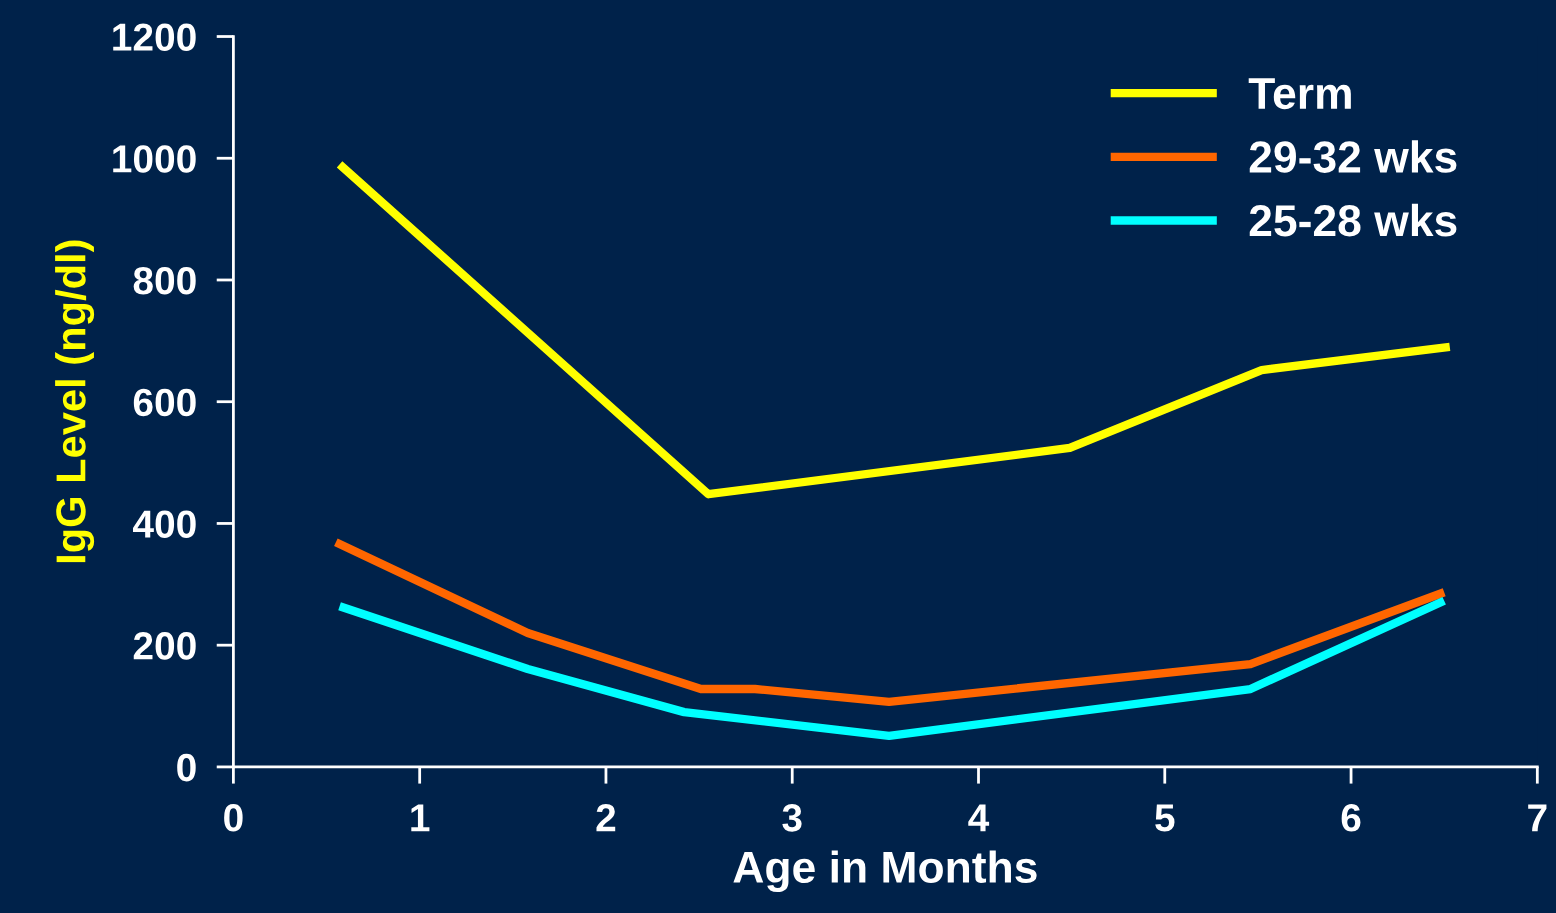  Describe the element at coordinates (979, 818) in the screenshot. I see `x-tick-label: 4` at that location.